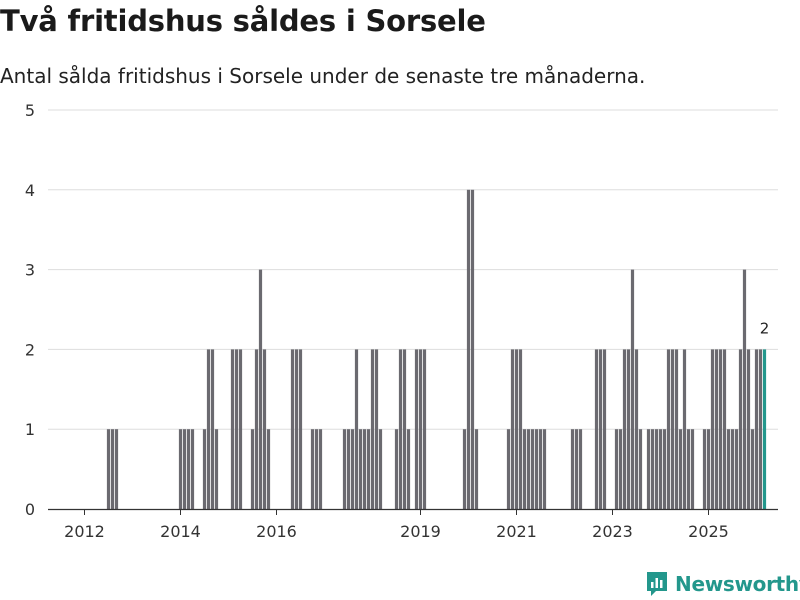  Describe the element at coordinates (30, 110) in the screenshot. I see `y-tick-label: 5` at that location.